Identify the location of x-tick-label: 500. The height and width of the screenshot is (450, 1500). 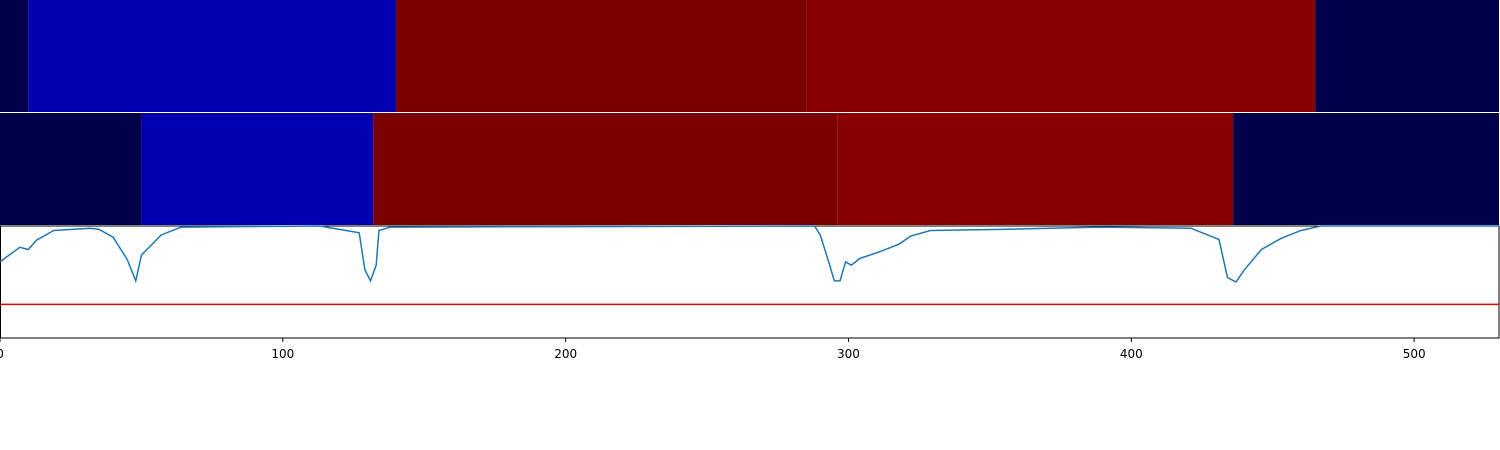
(1414, 354).